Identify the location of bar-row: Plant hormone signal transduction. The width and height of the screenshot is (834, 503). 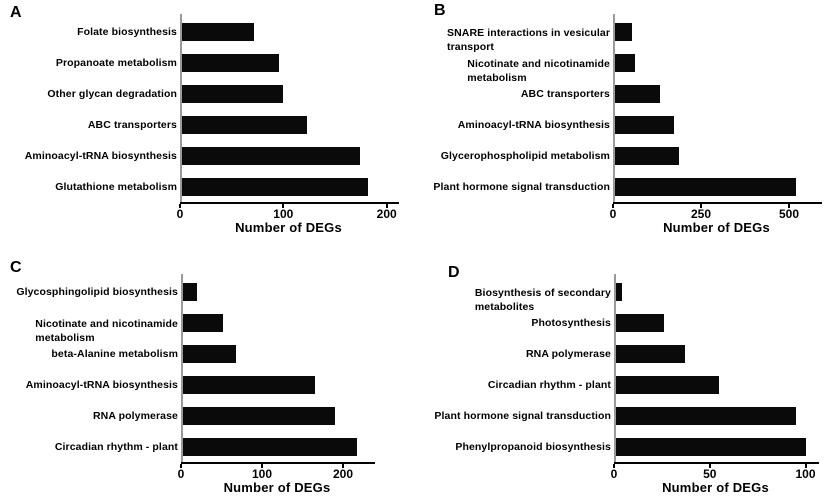
(617, 415).